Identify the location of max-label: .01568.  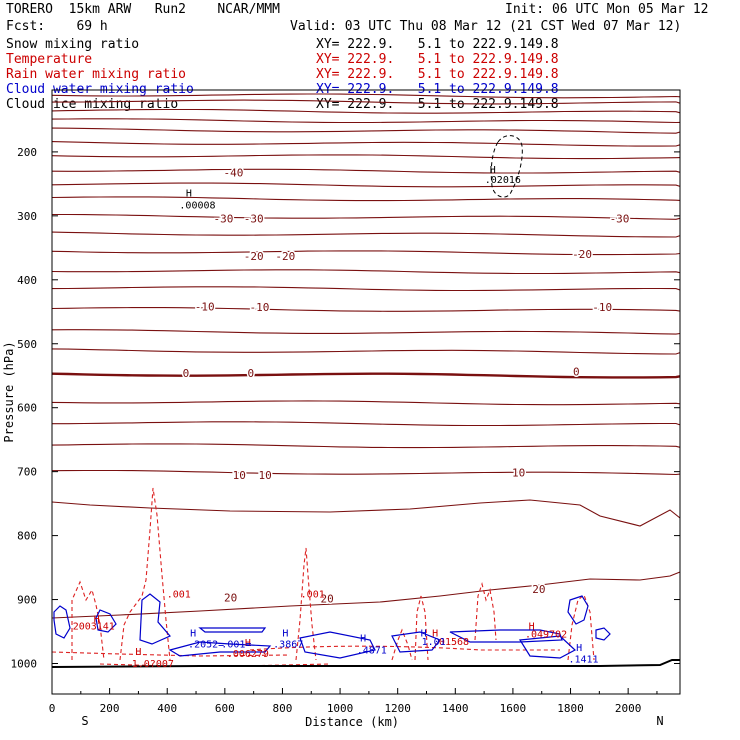
(451, 642).